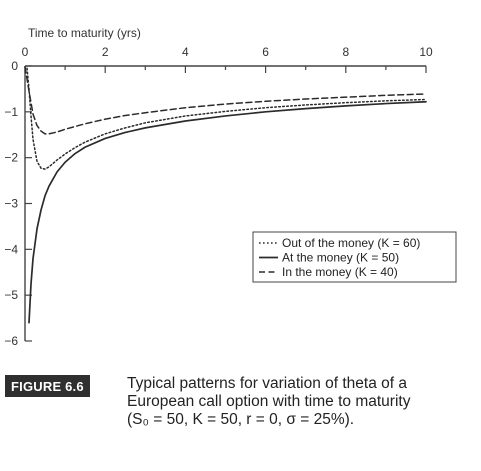 The width and height of the screenshot is (481, 471). What do you see at coordinates (11, 112) in the screenshot?
I see `y-tick-label: −1` at bounding box center [11, 112].